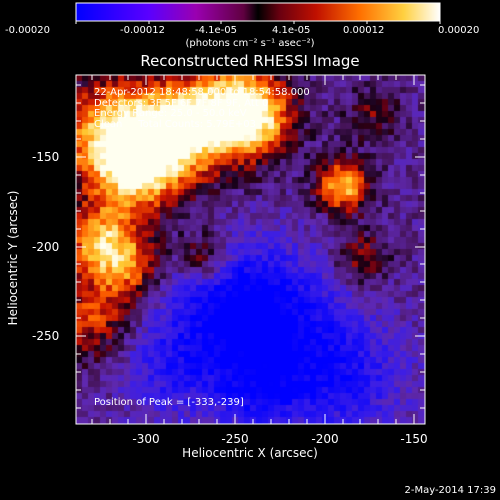 This screenshot has height=500, width=500. What do you see at coordinates (181, 103) in the screenshot?
I see `annotation-detectors: Detectors: 3F 5F 6F 7F 8F 9F, Att 0` at bounding box center [181, 103].